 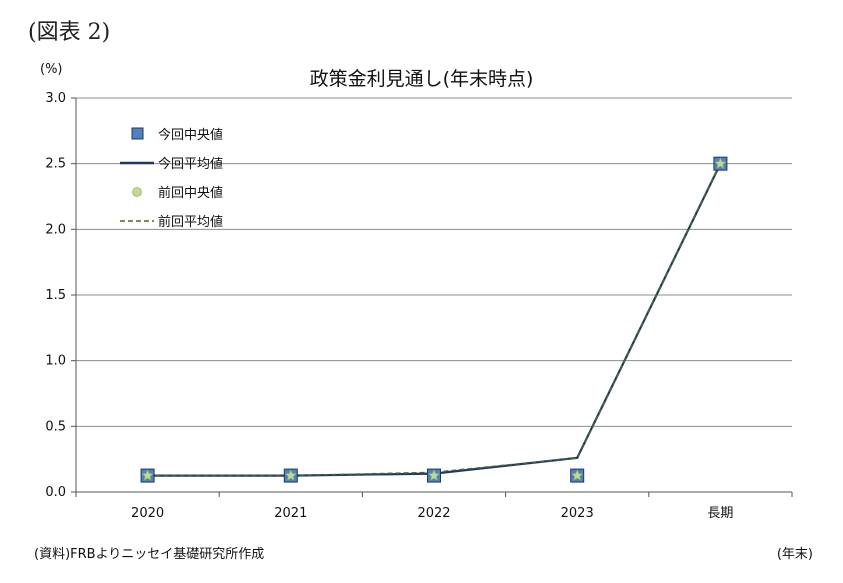 What do you see at coordinates (190, 193) in the screenshot?
I see `legend-label: 前回中央値` at bounding box center [190, 193].